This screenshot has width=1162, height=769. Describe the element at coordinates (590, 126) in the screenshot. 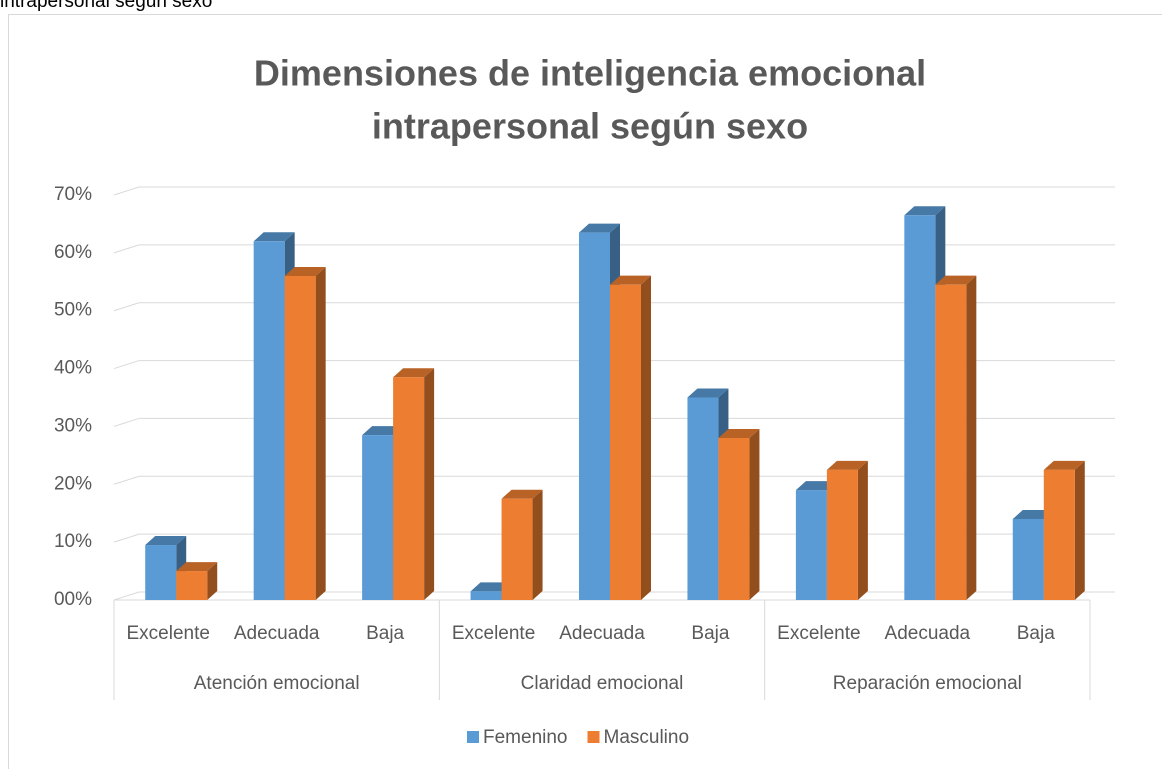

I see `chart-title: intrapersonal según sexo` at that location.